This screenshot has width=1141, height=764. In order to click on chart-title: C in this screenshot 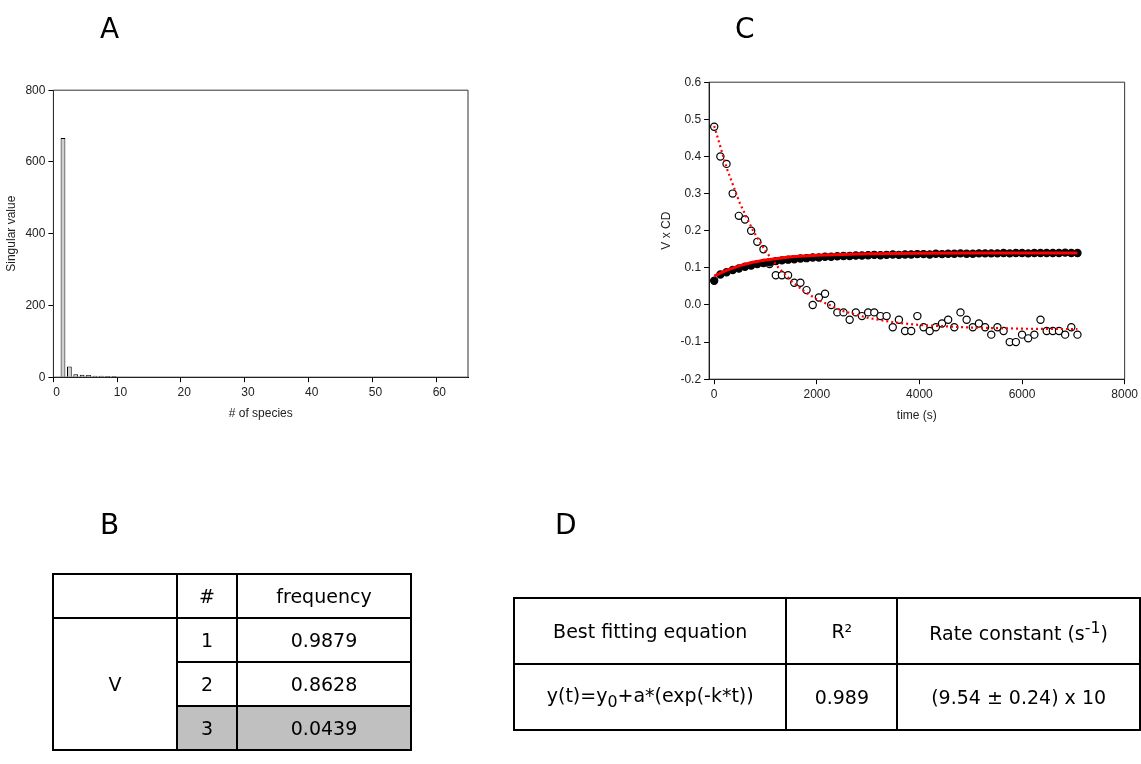, I will do `click(745, 28)`.